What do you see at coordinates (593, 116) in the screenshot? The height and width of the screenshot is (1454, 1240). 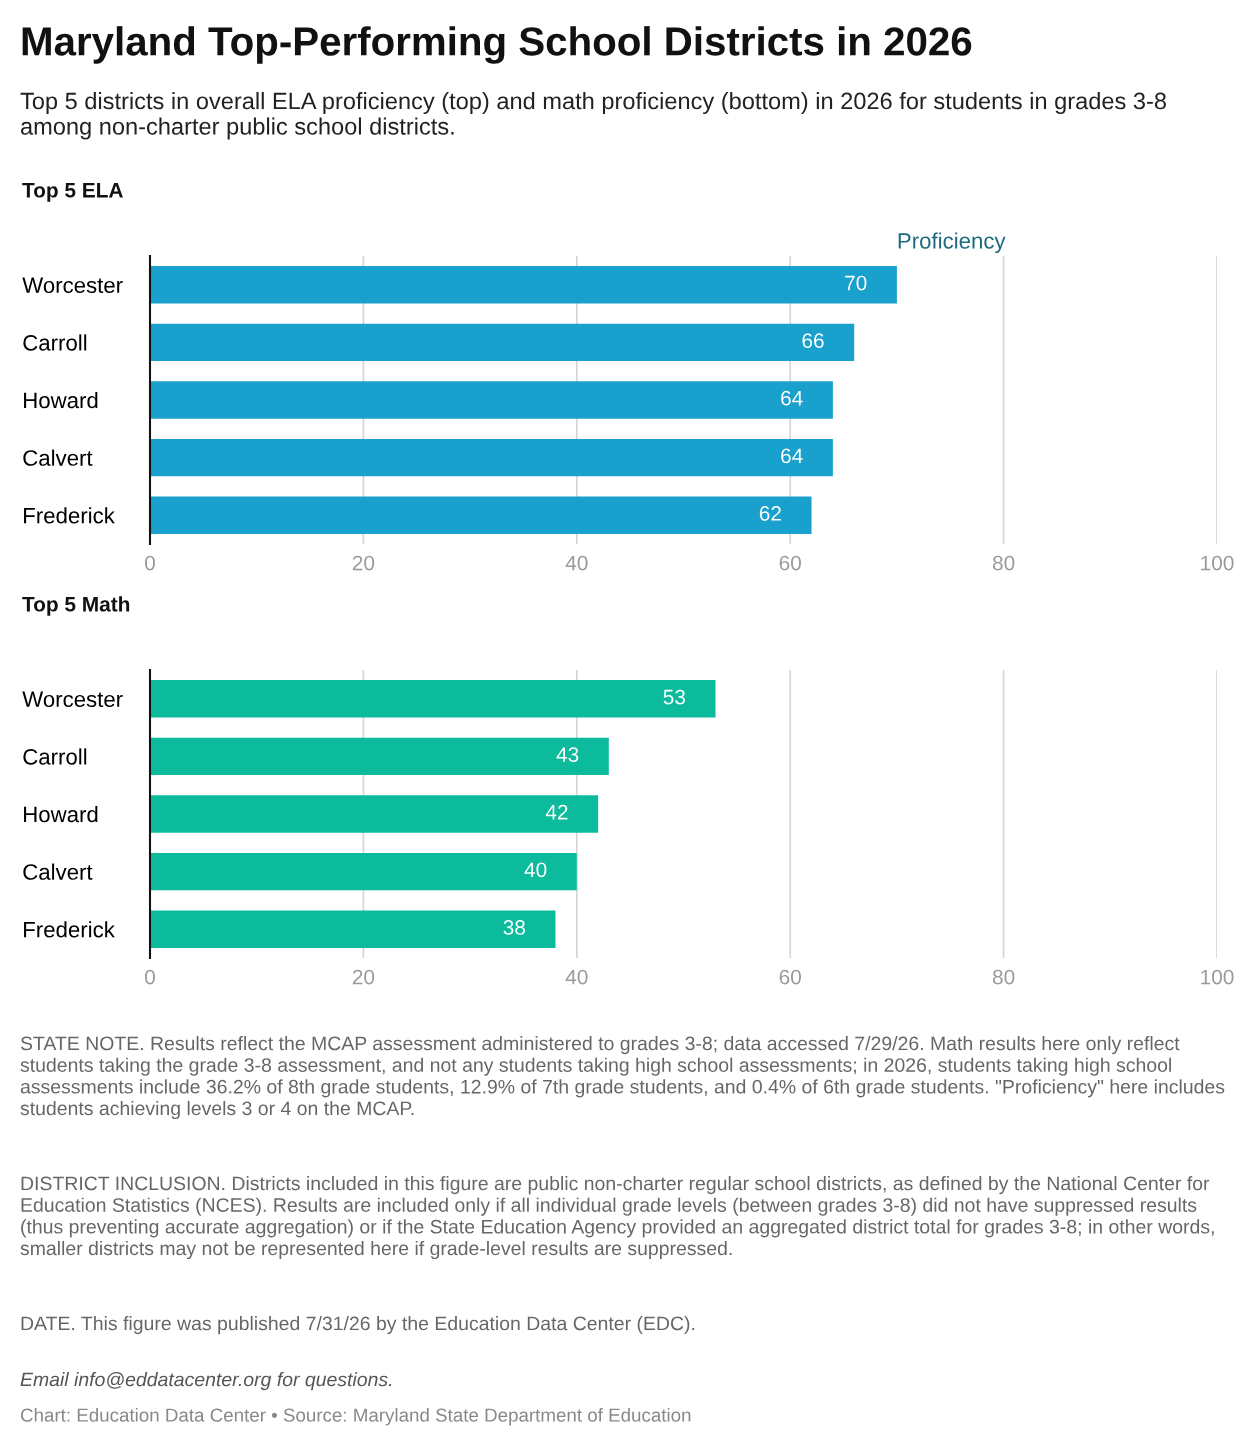 I see `text: Top 5 districts in overall ELA proficiency (top) and math proficiency (bottom) in 2026 for students in grades 3-8 among non-charter public school districts.` at bounding box center [593, 116].